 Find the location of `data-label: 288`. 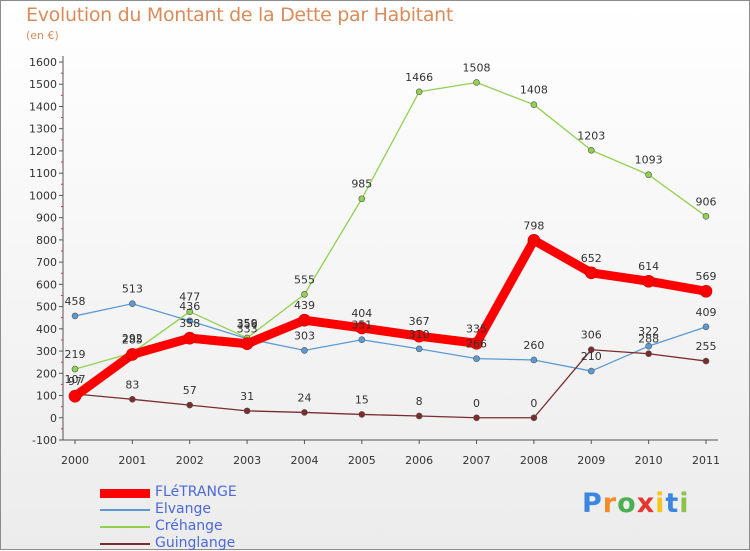

data-label: 288 is located at coordinates (648, 339).